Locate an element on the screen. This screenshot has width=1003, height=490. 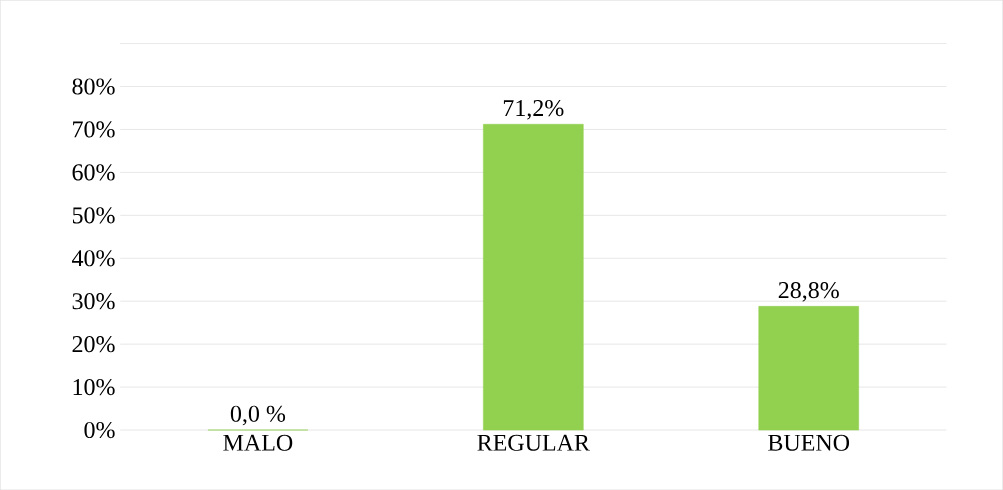
y-tick-label: 70% is located at coordinates (94, 129).